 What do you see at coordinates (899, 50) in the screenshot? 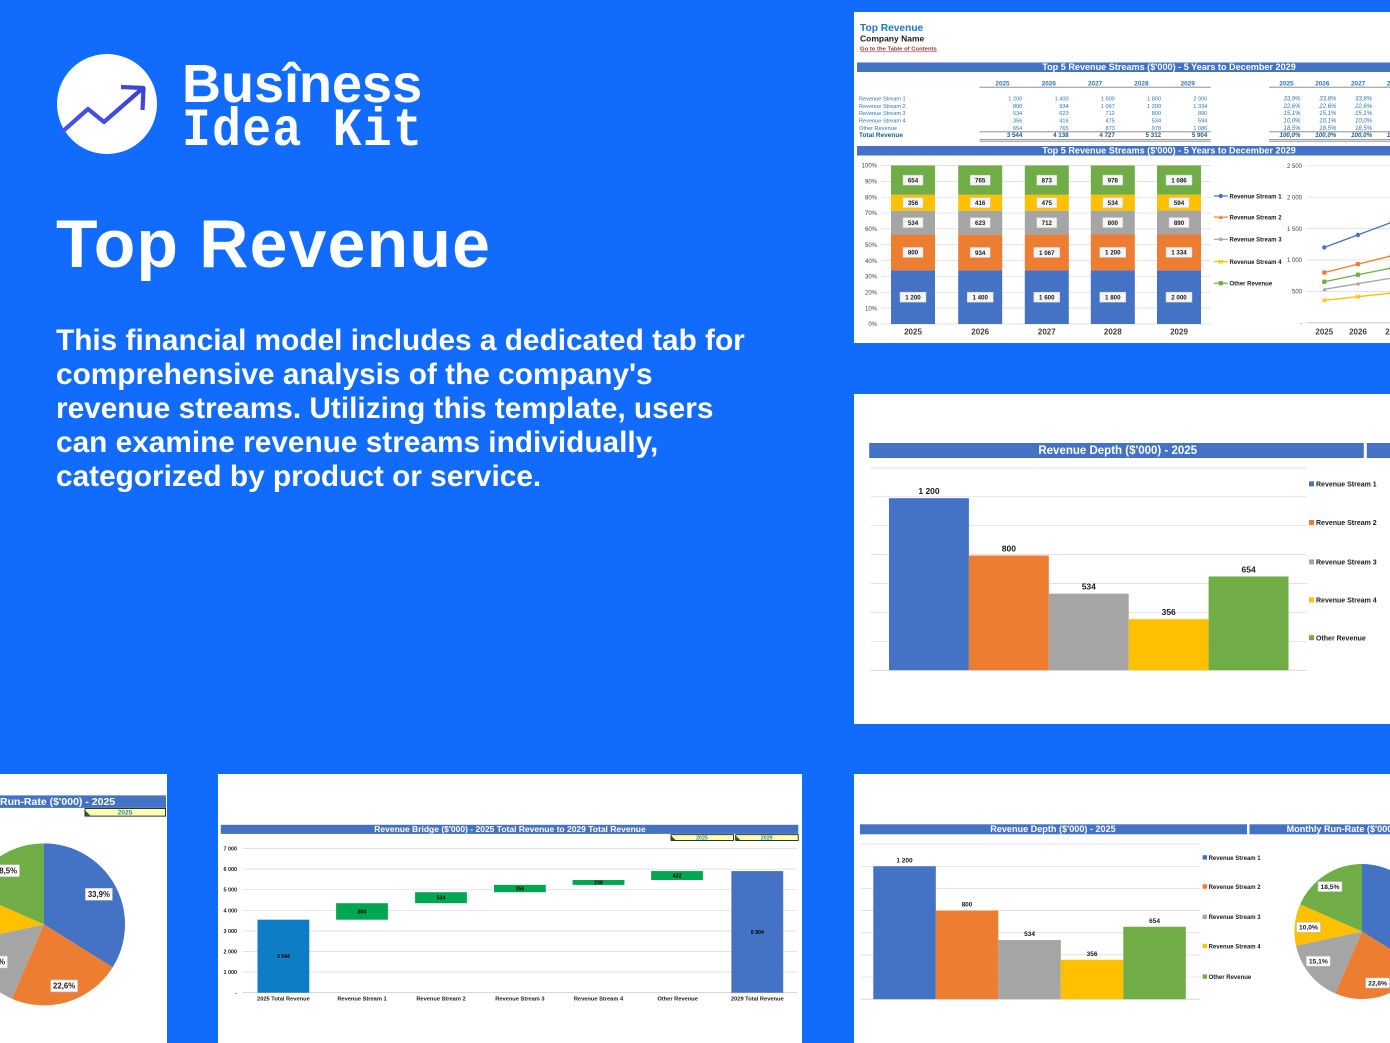
I see `svg-text: Go to the Table of Contents` at bounding box center [899, 50].